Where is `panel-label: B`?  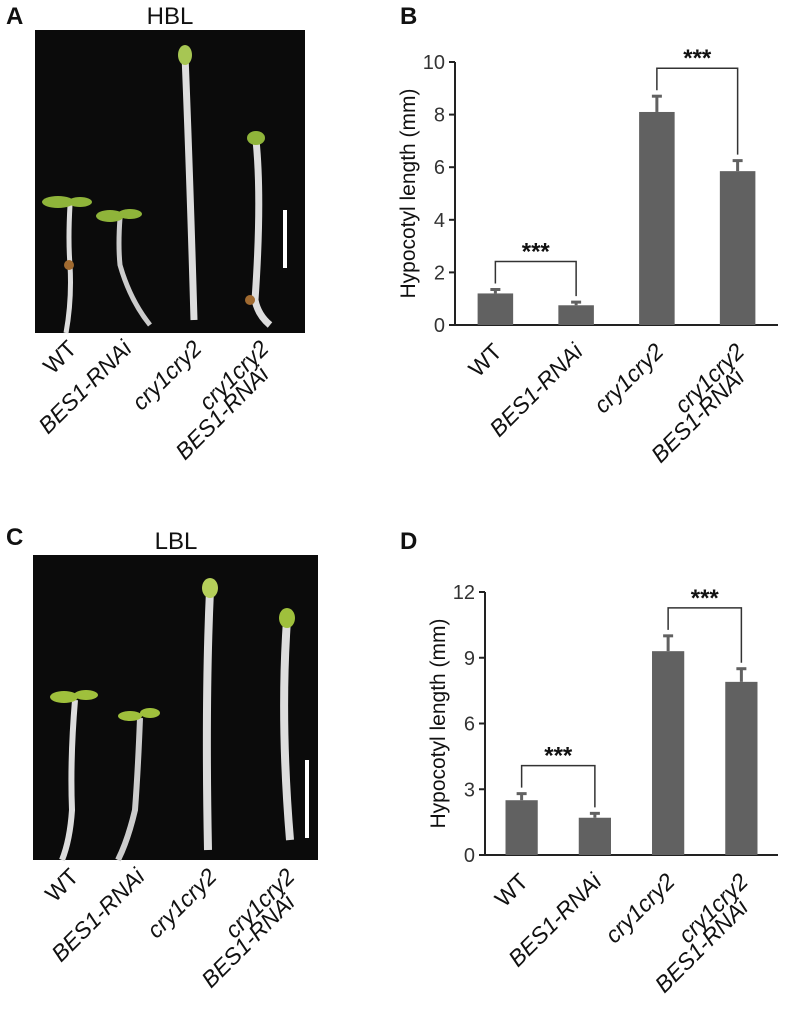 panel-label: B is located at coordinates (408, 16).